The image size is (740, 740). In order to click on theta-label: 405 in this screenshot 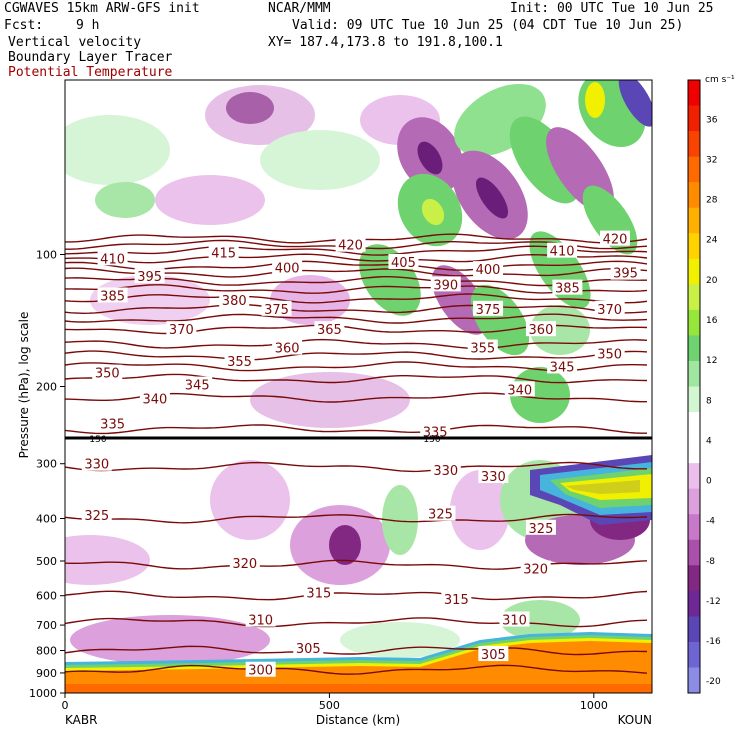, I will do `click(403, 263)`.